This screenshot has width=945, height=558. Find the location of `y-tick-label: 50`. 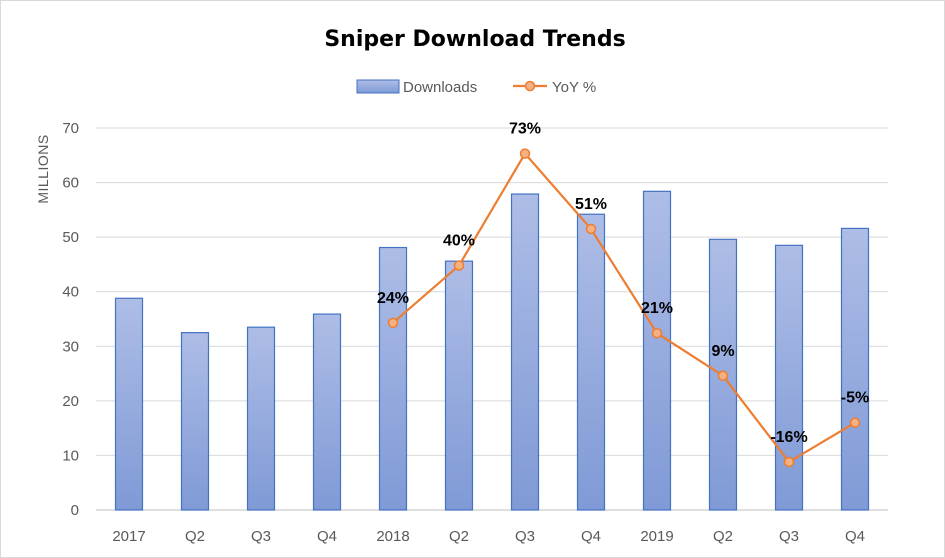

y-tick-label: 50 is located at coordinates (70, 237).